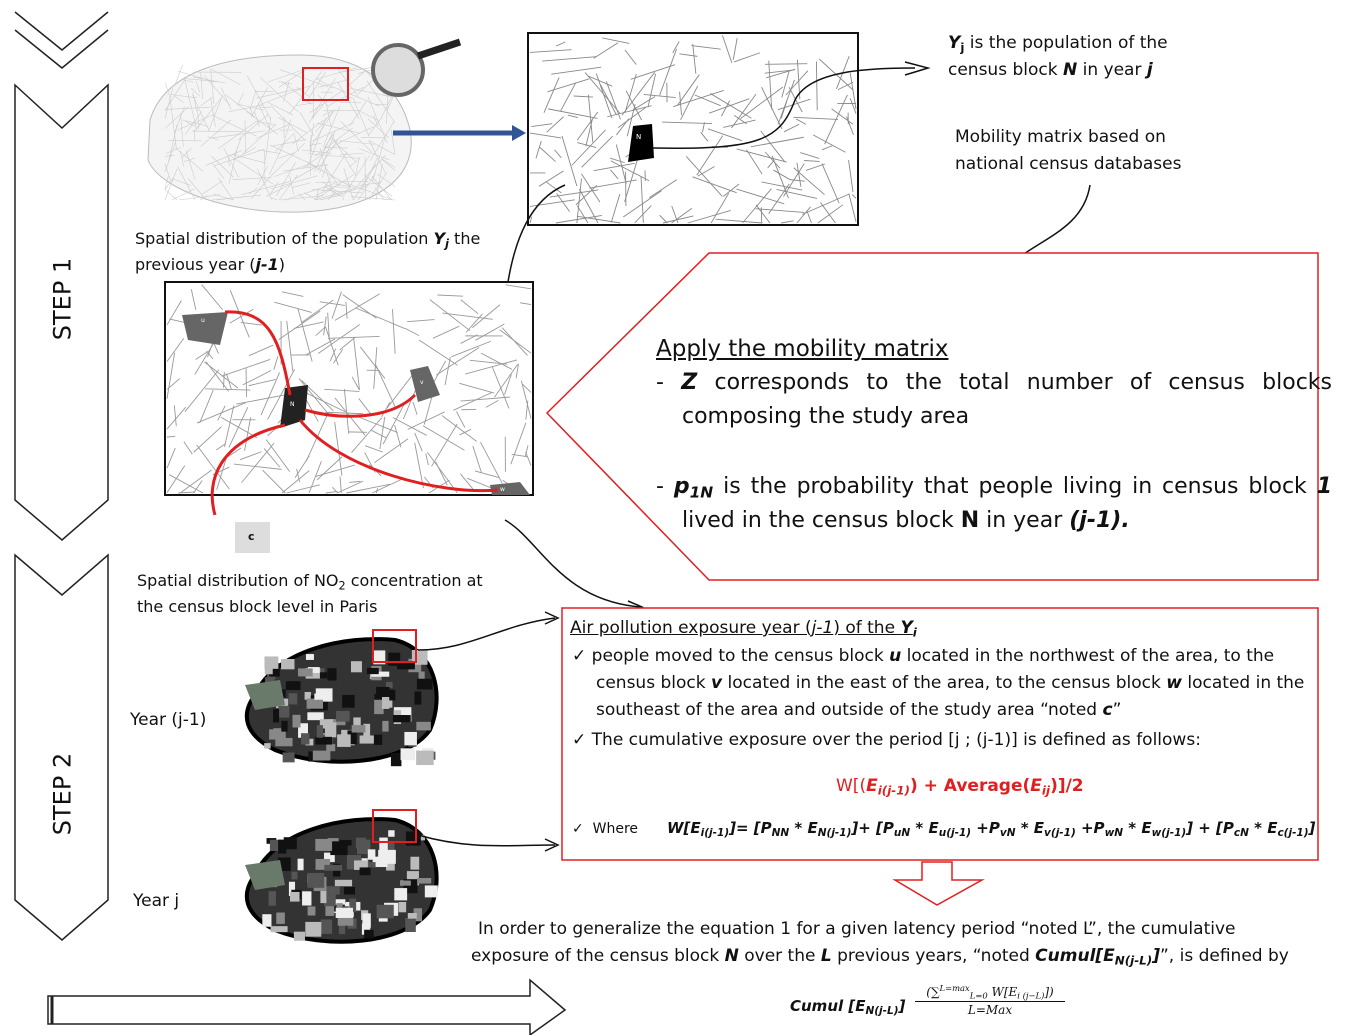 The image size is (1353, 1035). I want to click on text: w, so click(1174, 683).